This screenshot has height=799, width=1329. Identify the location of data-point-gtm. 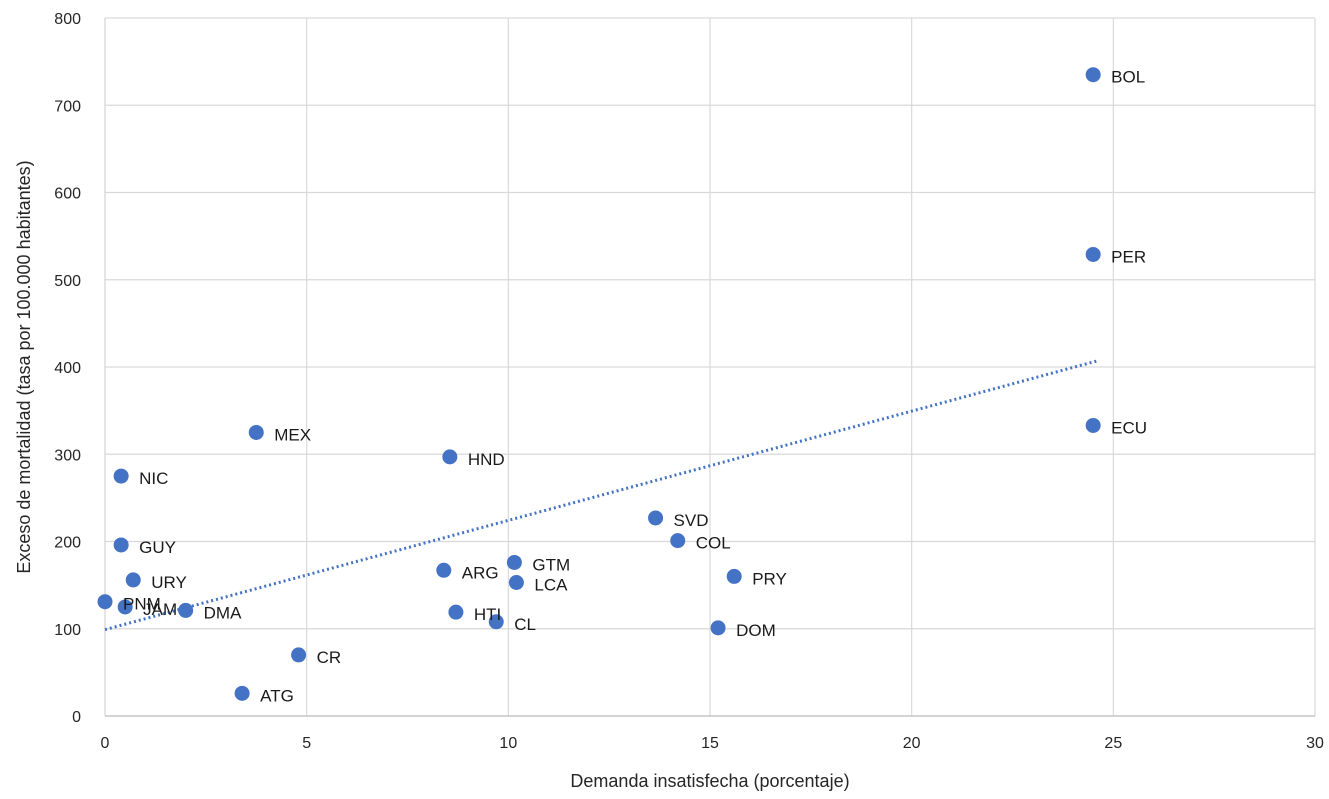
(514, 562).